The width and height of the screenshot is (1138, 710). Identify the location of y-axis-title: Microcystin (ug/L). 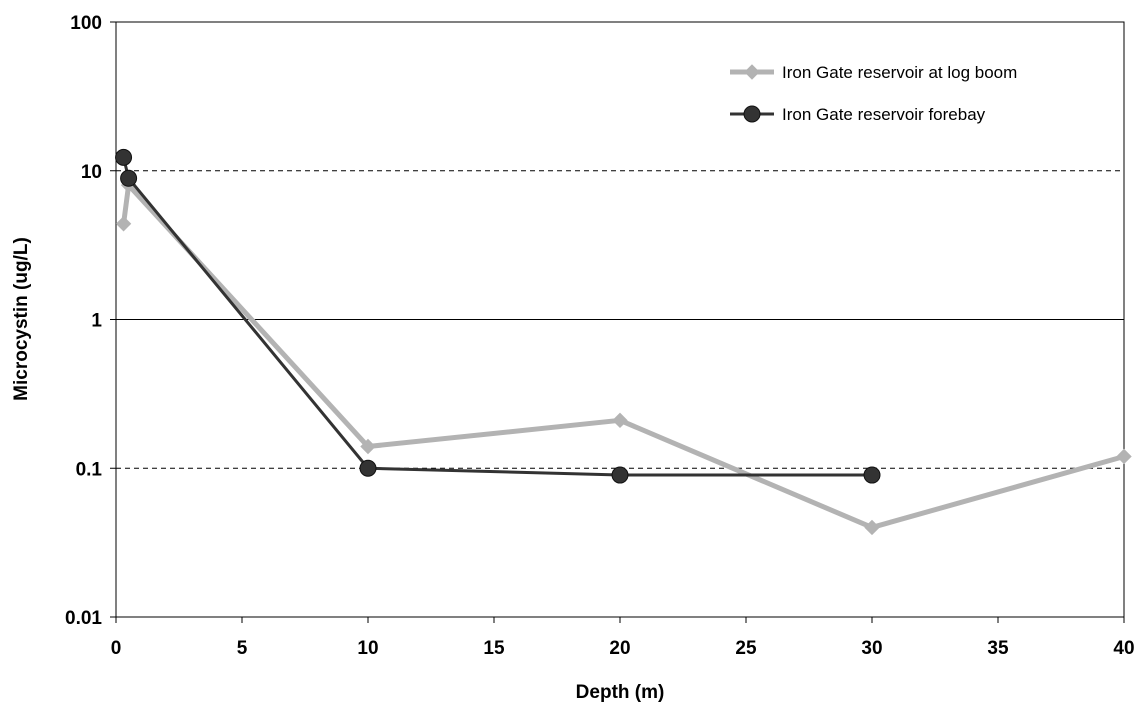
(21, 319).